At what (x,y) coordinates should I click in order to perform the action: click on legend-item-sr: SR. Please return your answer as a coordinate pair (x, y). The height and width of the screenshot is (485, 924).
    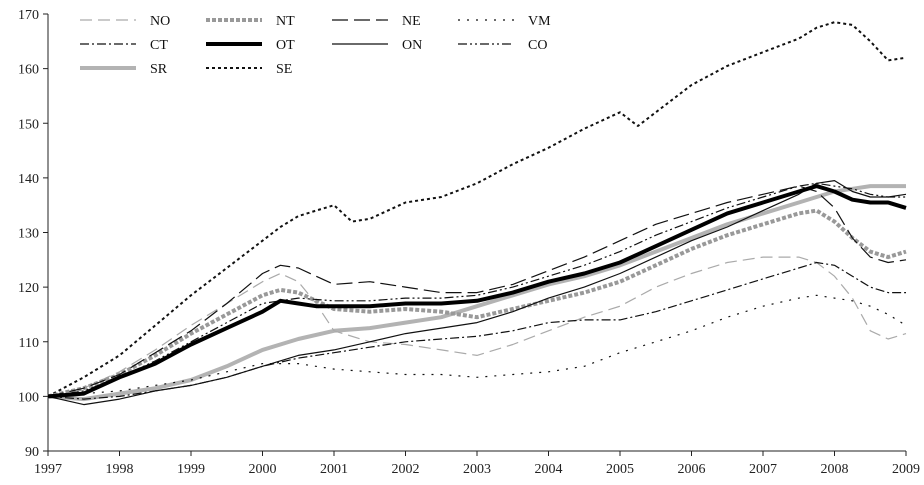
    Looking at the image, I should click on (124, 69).